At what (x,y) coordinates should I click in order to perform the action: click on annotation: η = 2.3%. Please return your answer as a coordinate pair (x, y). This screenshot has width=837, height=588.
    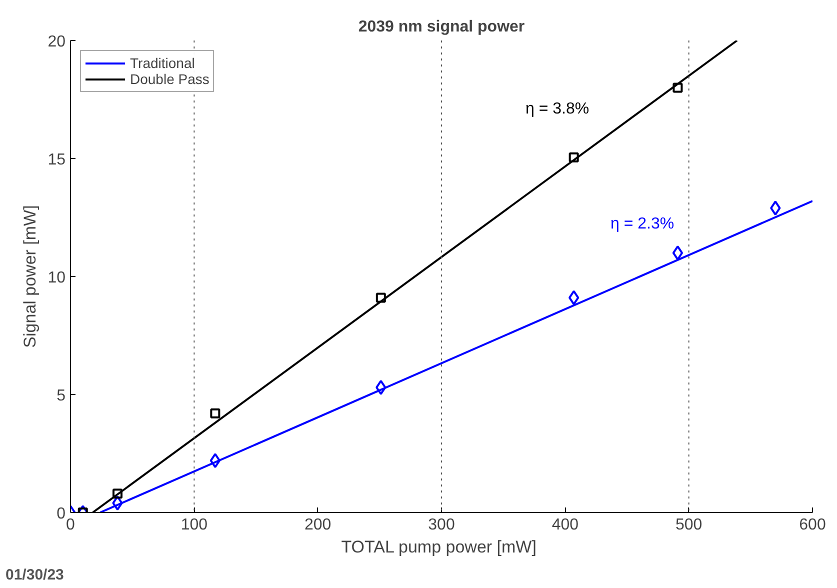
    Looking at the image, I should click on (642, 224).